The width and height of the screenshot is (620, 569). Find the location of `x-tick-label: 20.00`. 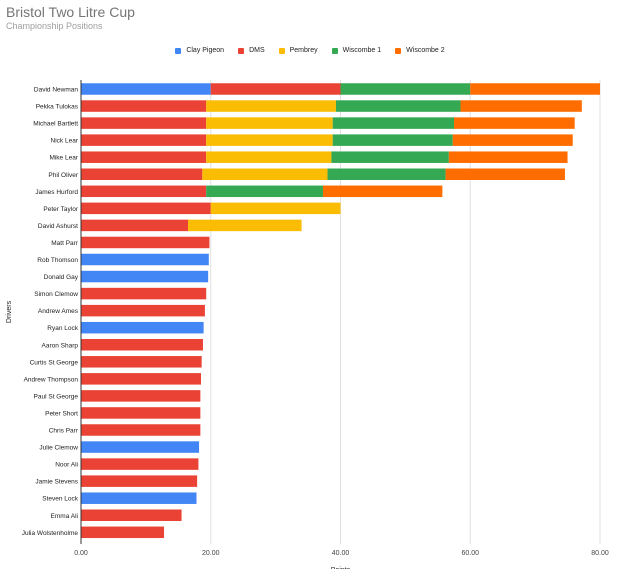

x-tick-label: 20.00 is located at coordinates (211, 553).